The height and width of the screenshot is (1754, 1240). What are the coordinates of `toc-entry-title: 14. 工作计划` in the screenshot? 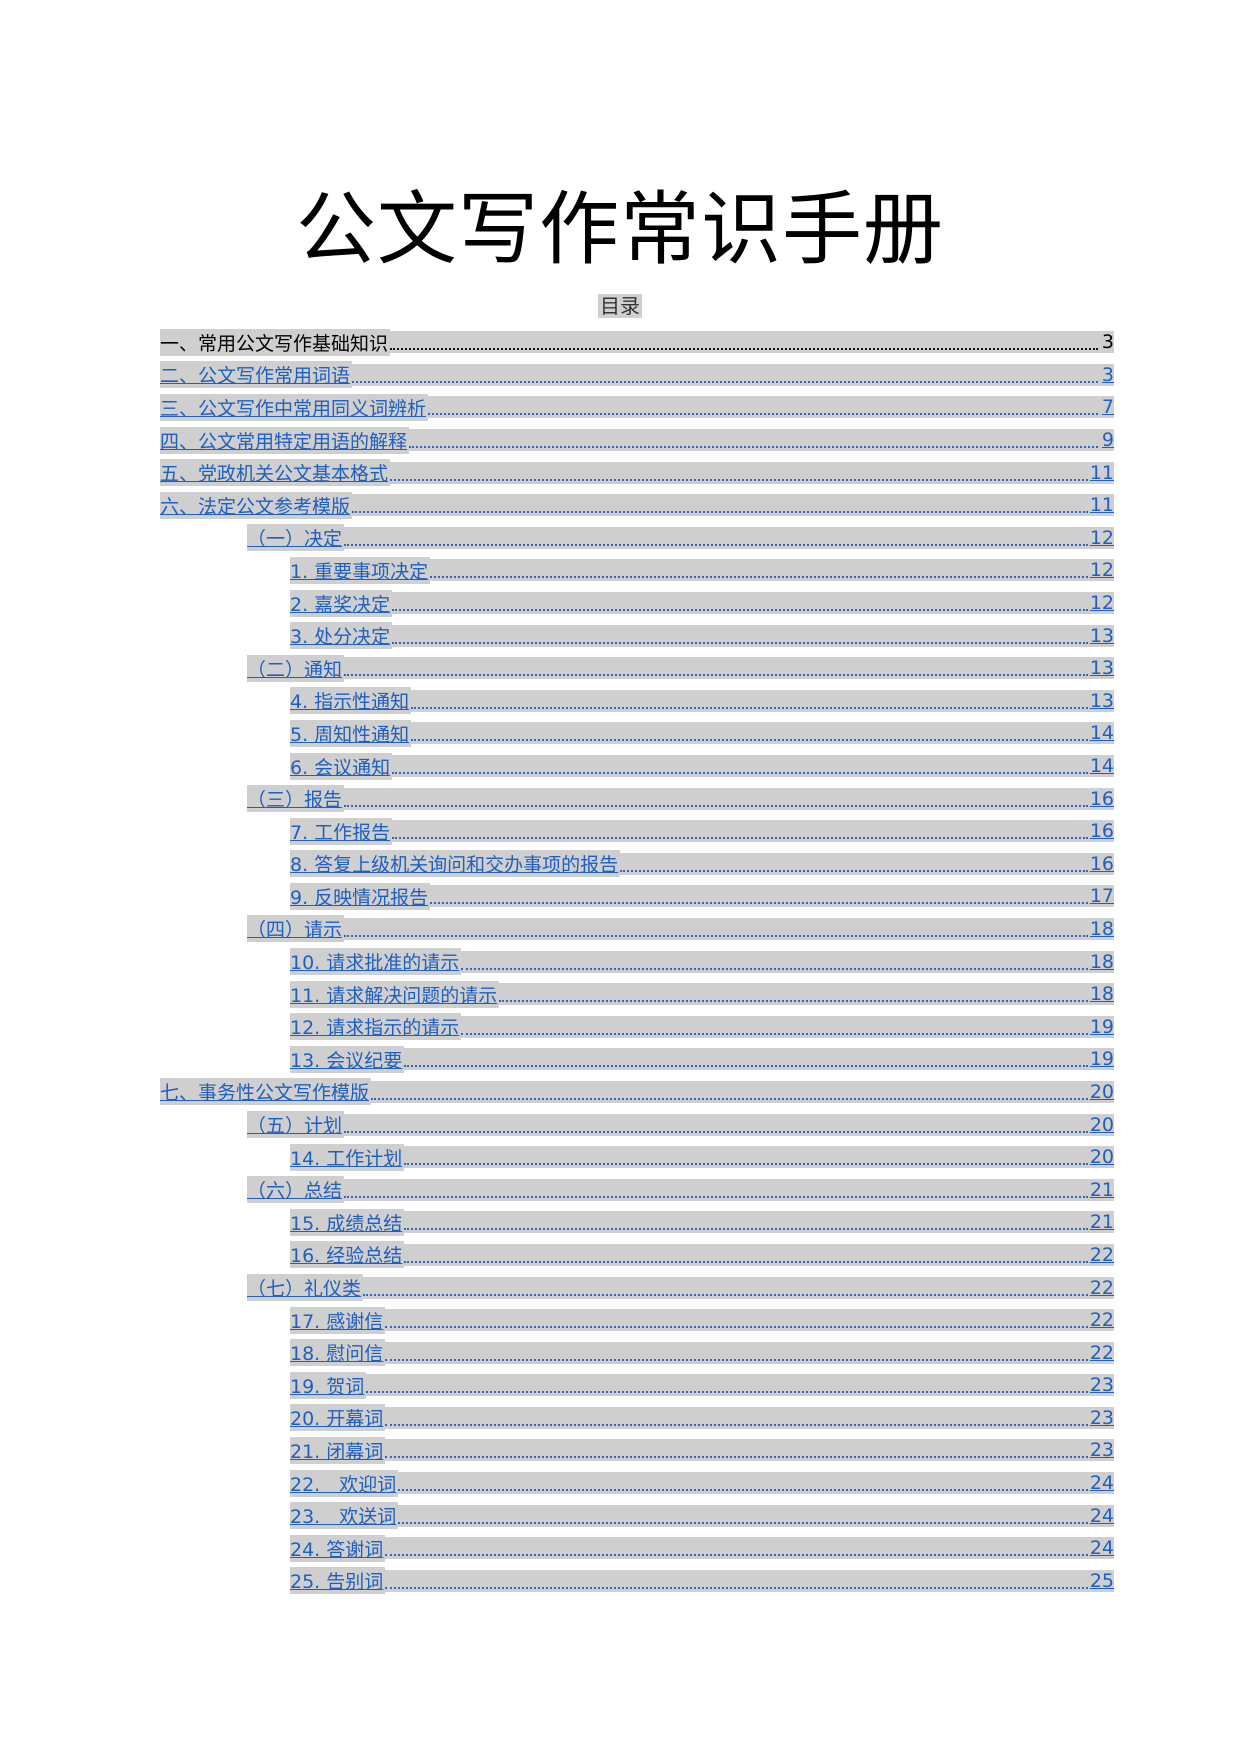 It's located at (347, 1157).